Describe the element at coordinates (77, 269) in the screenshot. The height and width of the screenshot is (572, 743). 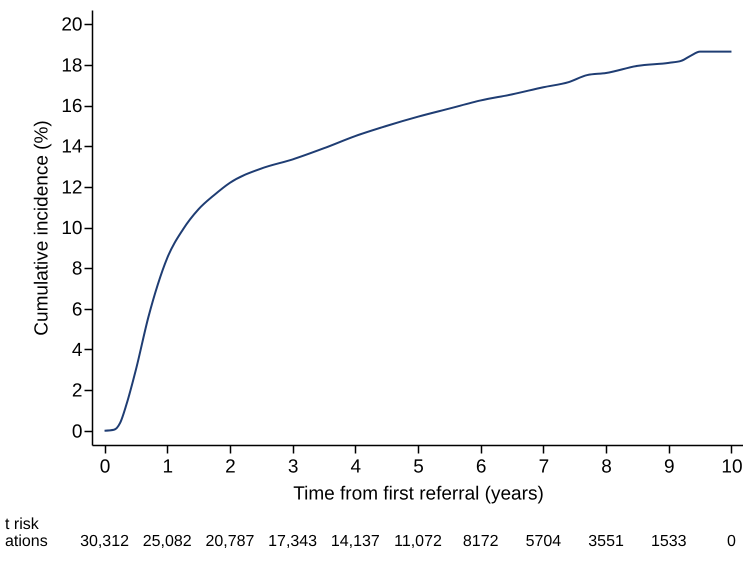
I see `y-tick-label: 8` at that location.